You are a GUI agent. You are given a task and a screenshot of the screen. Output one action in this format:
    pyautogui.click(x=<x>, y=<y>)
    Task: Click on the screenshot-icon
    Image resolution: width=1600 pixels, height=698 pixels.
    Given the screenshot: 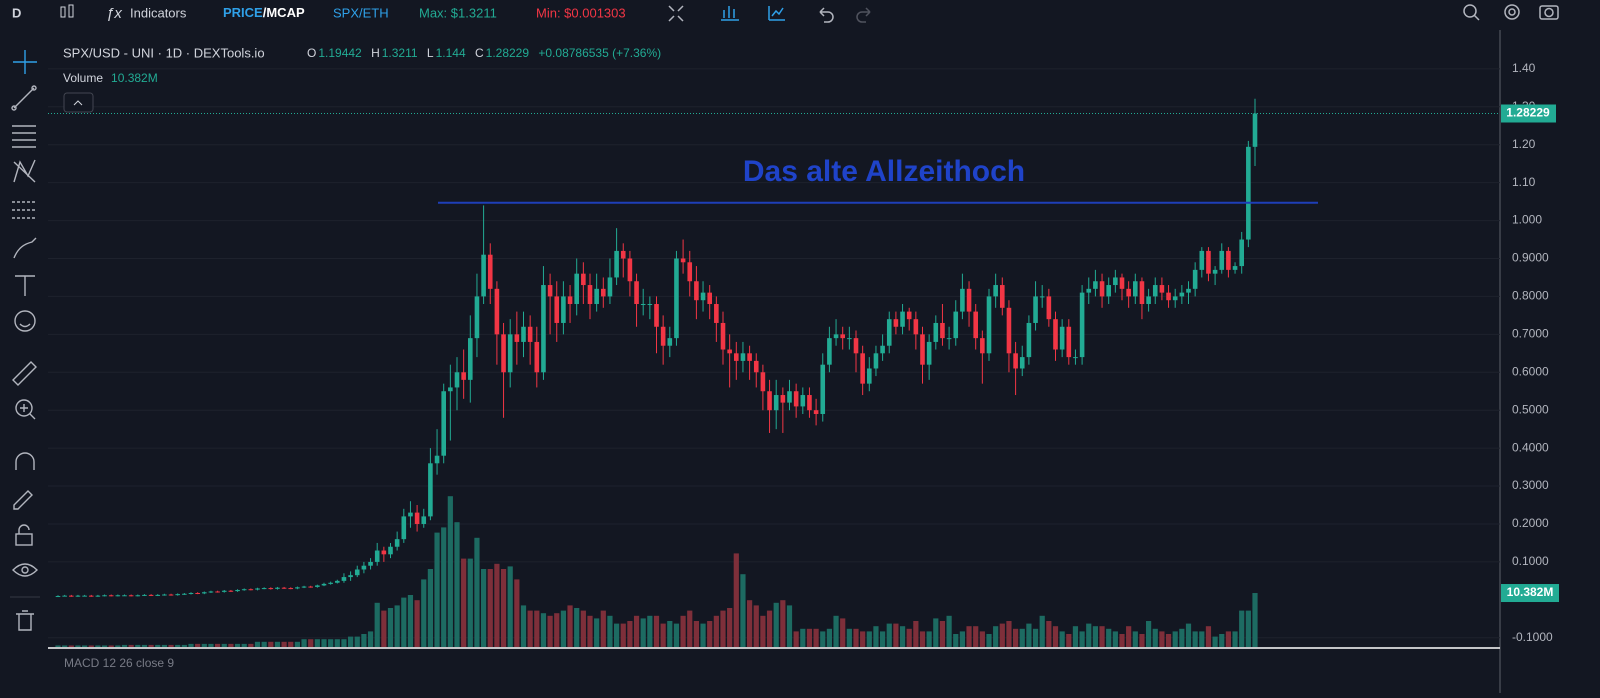 What is the action you would take?
    pyautogui.click(x=1549, y=12)
    